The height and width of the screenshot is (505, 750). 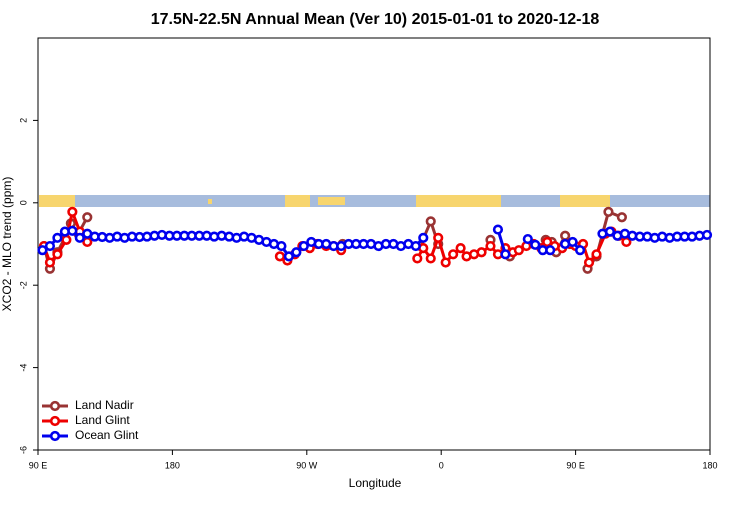 What do you see at coordinates (23, 368) in the screenshot?
I see `y-tick-label: -4` at bounding box center [23, 368].